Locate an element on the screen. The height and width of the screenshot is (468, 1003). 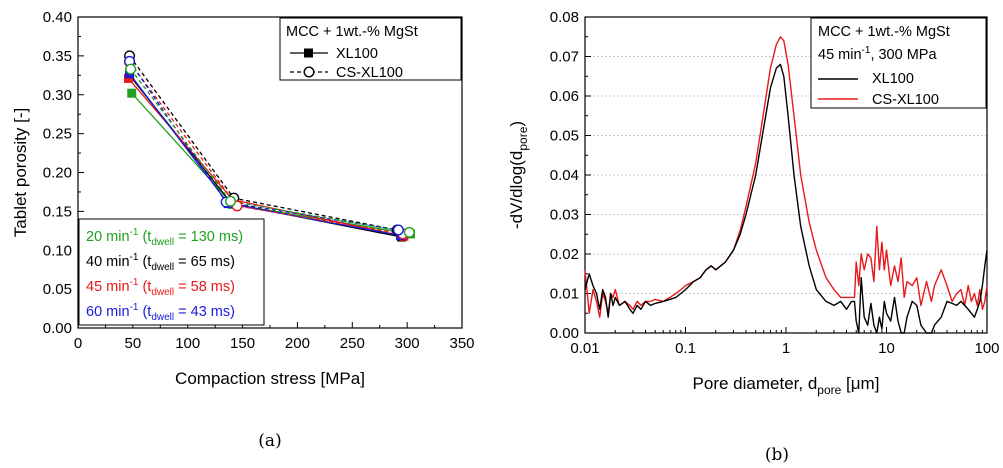
y-ticks: 0.00 0.01 0.02 0.03 0.04 0.05 0.06 0.07 0.08 is located at coordinates (570, 175).